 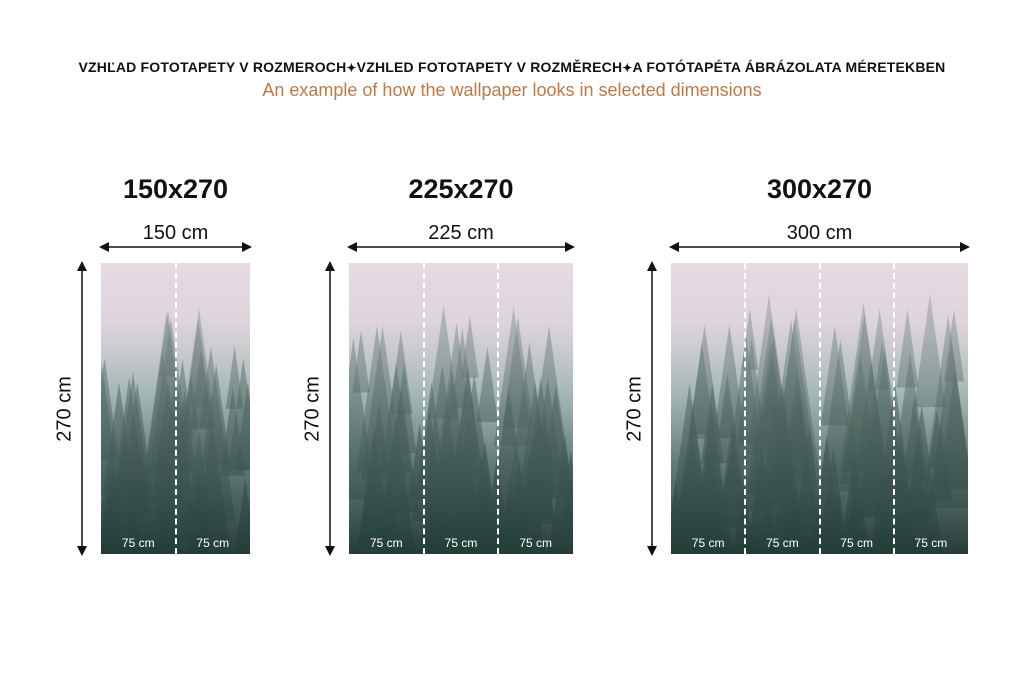 I want to click on width-label: 150 cm, so click(x=175, y=233).